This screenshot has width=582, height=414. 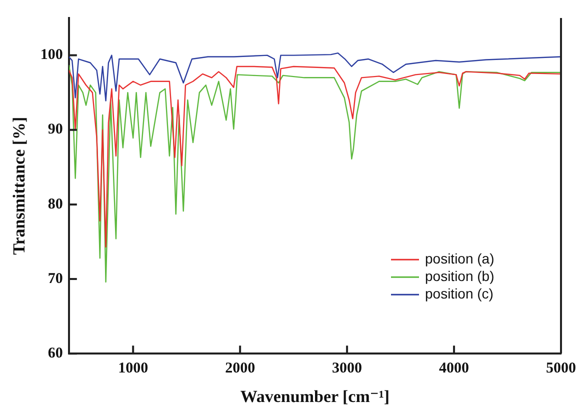 I want to click on x-axis-title: Wavenumber [cm⁻¹], so click(x=315, y=396).